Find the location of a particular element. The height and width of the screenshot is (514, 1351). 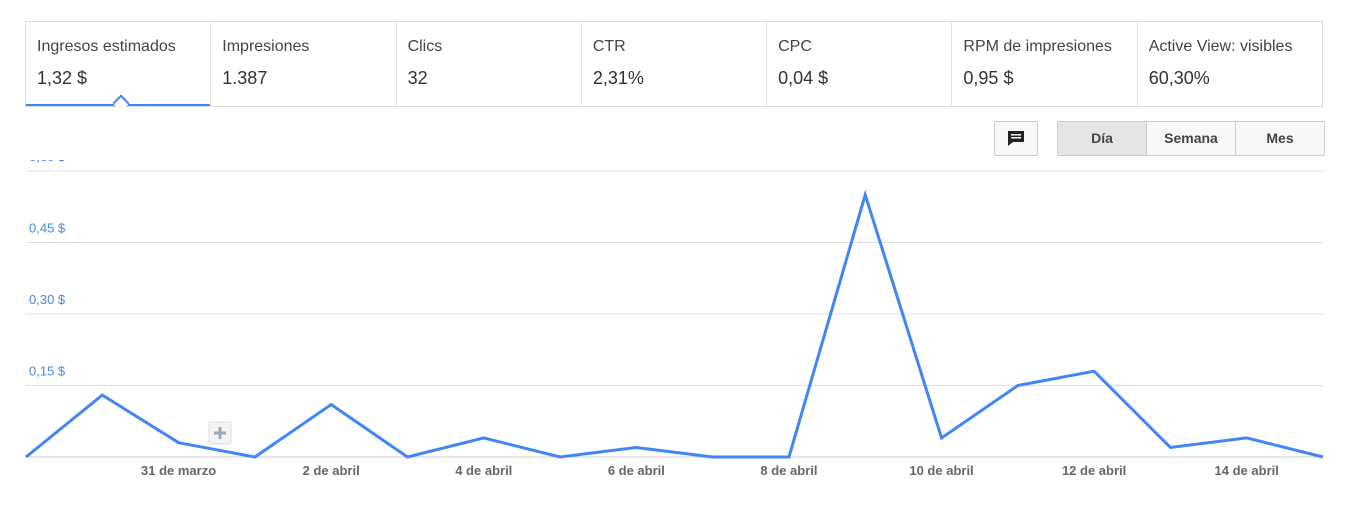

metric-tab: Active View: visibles 60,30% is located at coordinates (1229, 64).